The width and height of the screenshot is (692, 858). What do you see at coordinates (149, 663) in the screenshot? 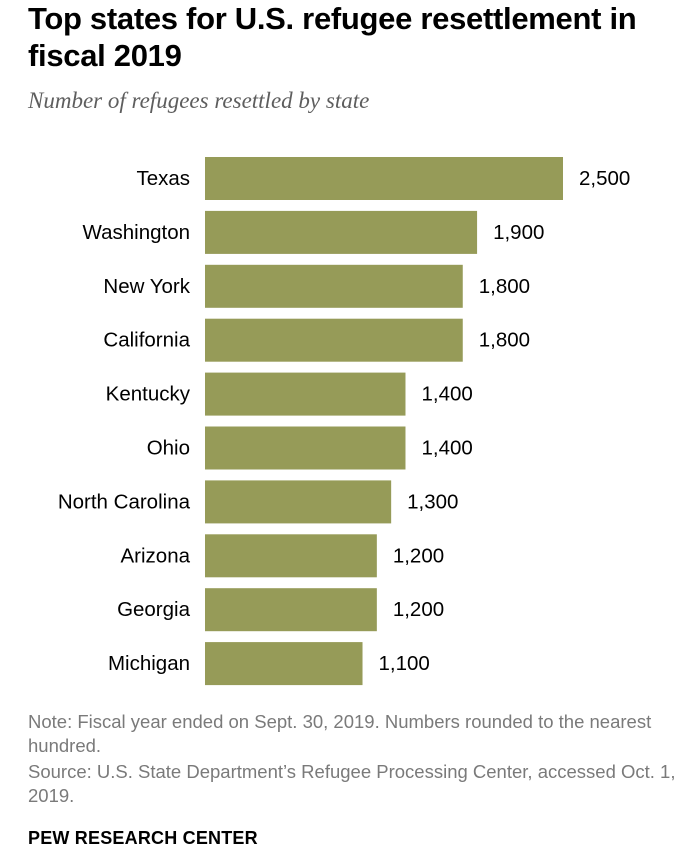
I see `category-label-michigan: Michigan` at bounding box center [149, 663].